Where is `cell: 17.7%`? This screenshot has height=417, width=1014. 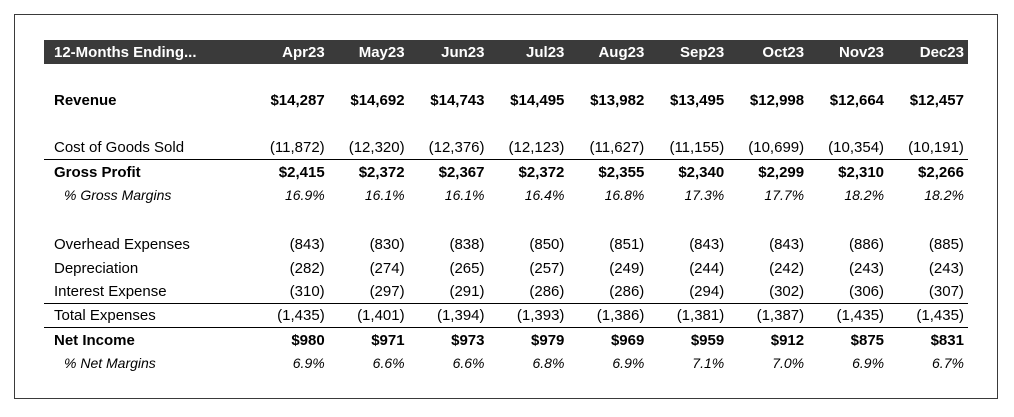
cell: 17.7% is located at coordinates (784, 195).